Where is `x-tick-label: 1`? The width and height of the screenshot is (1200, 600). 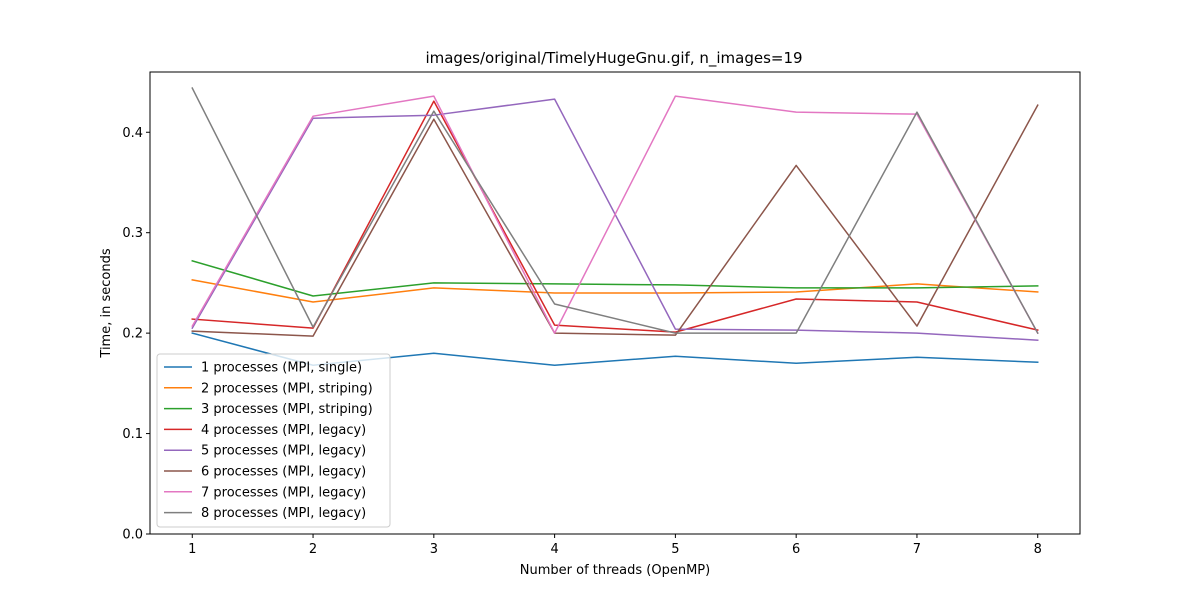
x-tick-label: 1 is located at coordinates (192, 549).